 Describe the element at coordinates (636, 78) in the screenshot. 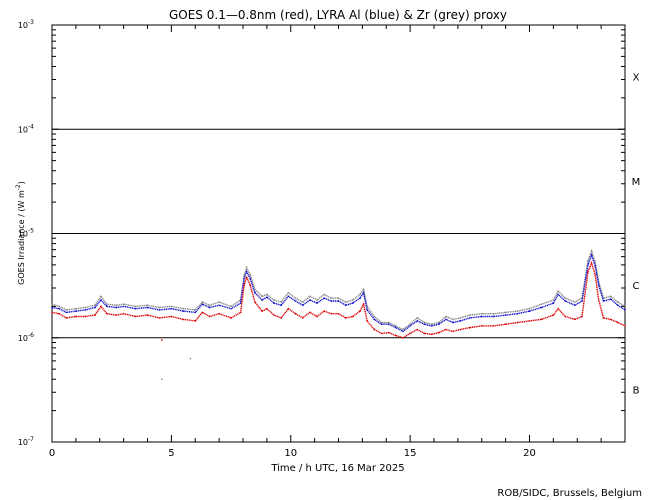

I see `flare-class-label: X` at that location.